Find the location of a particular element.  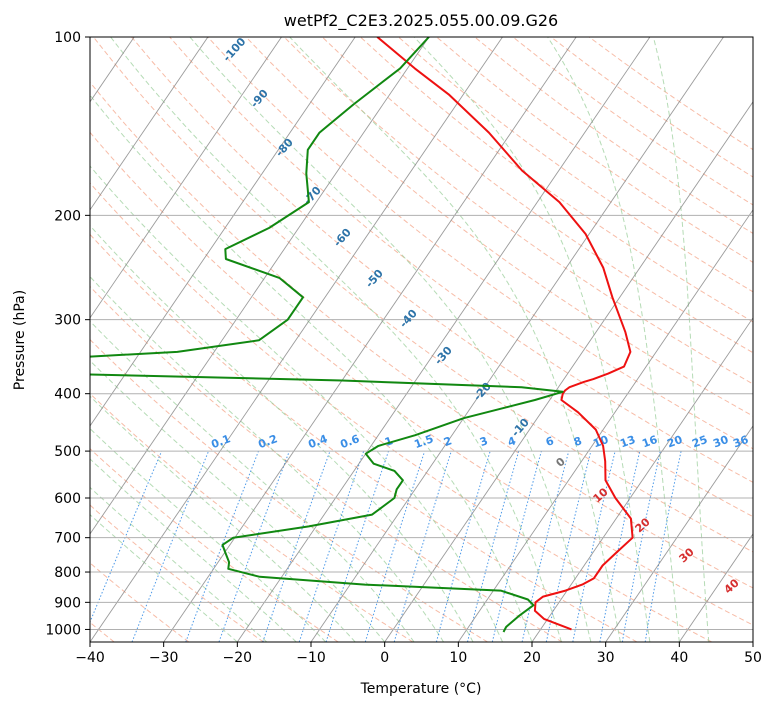

mixing-ratio-label: 3 is located at coordinates (484, 441).